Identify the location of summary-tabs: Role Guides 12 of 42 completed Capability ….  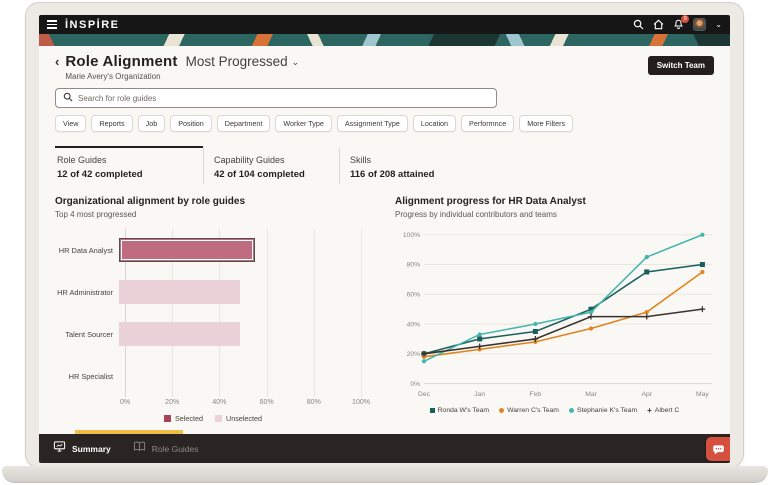
(384, 165).